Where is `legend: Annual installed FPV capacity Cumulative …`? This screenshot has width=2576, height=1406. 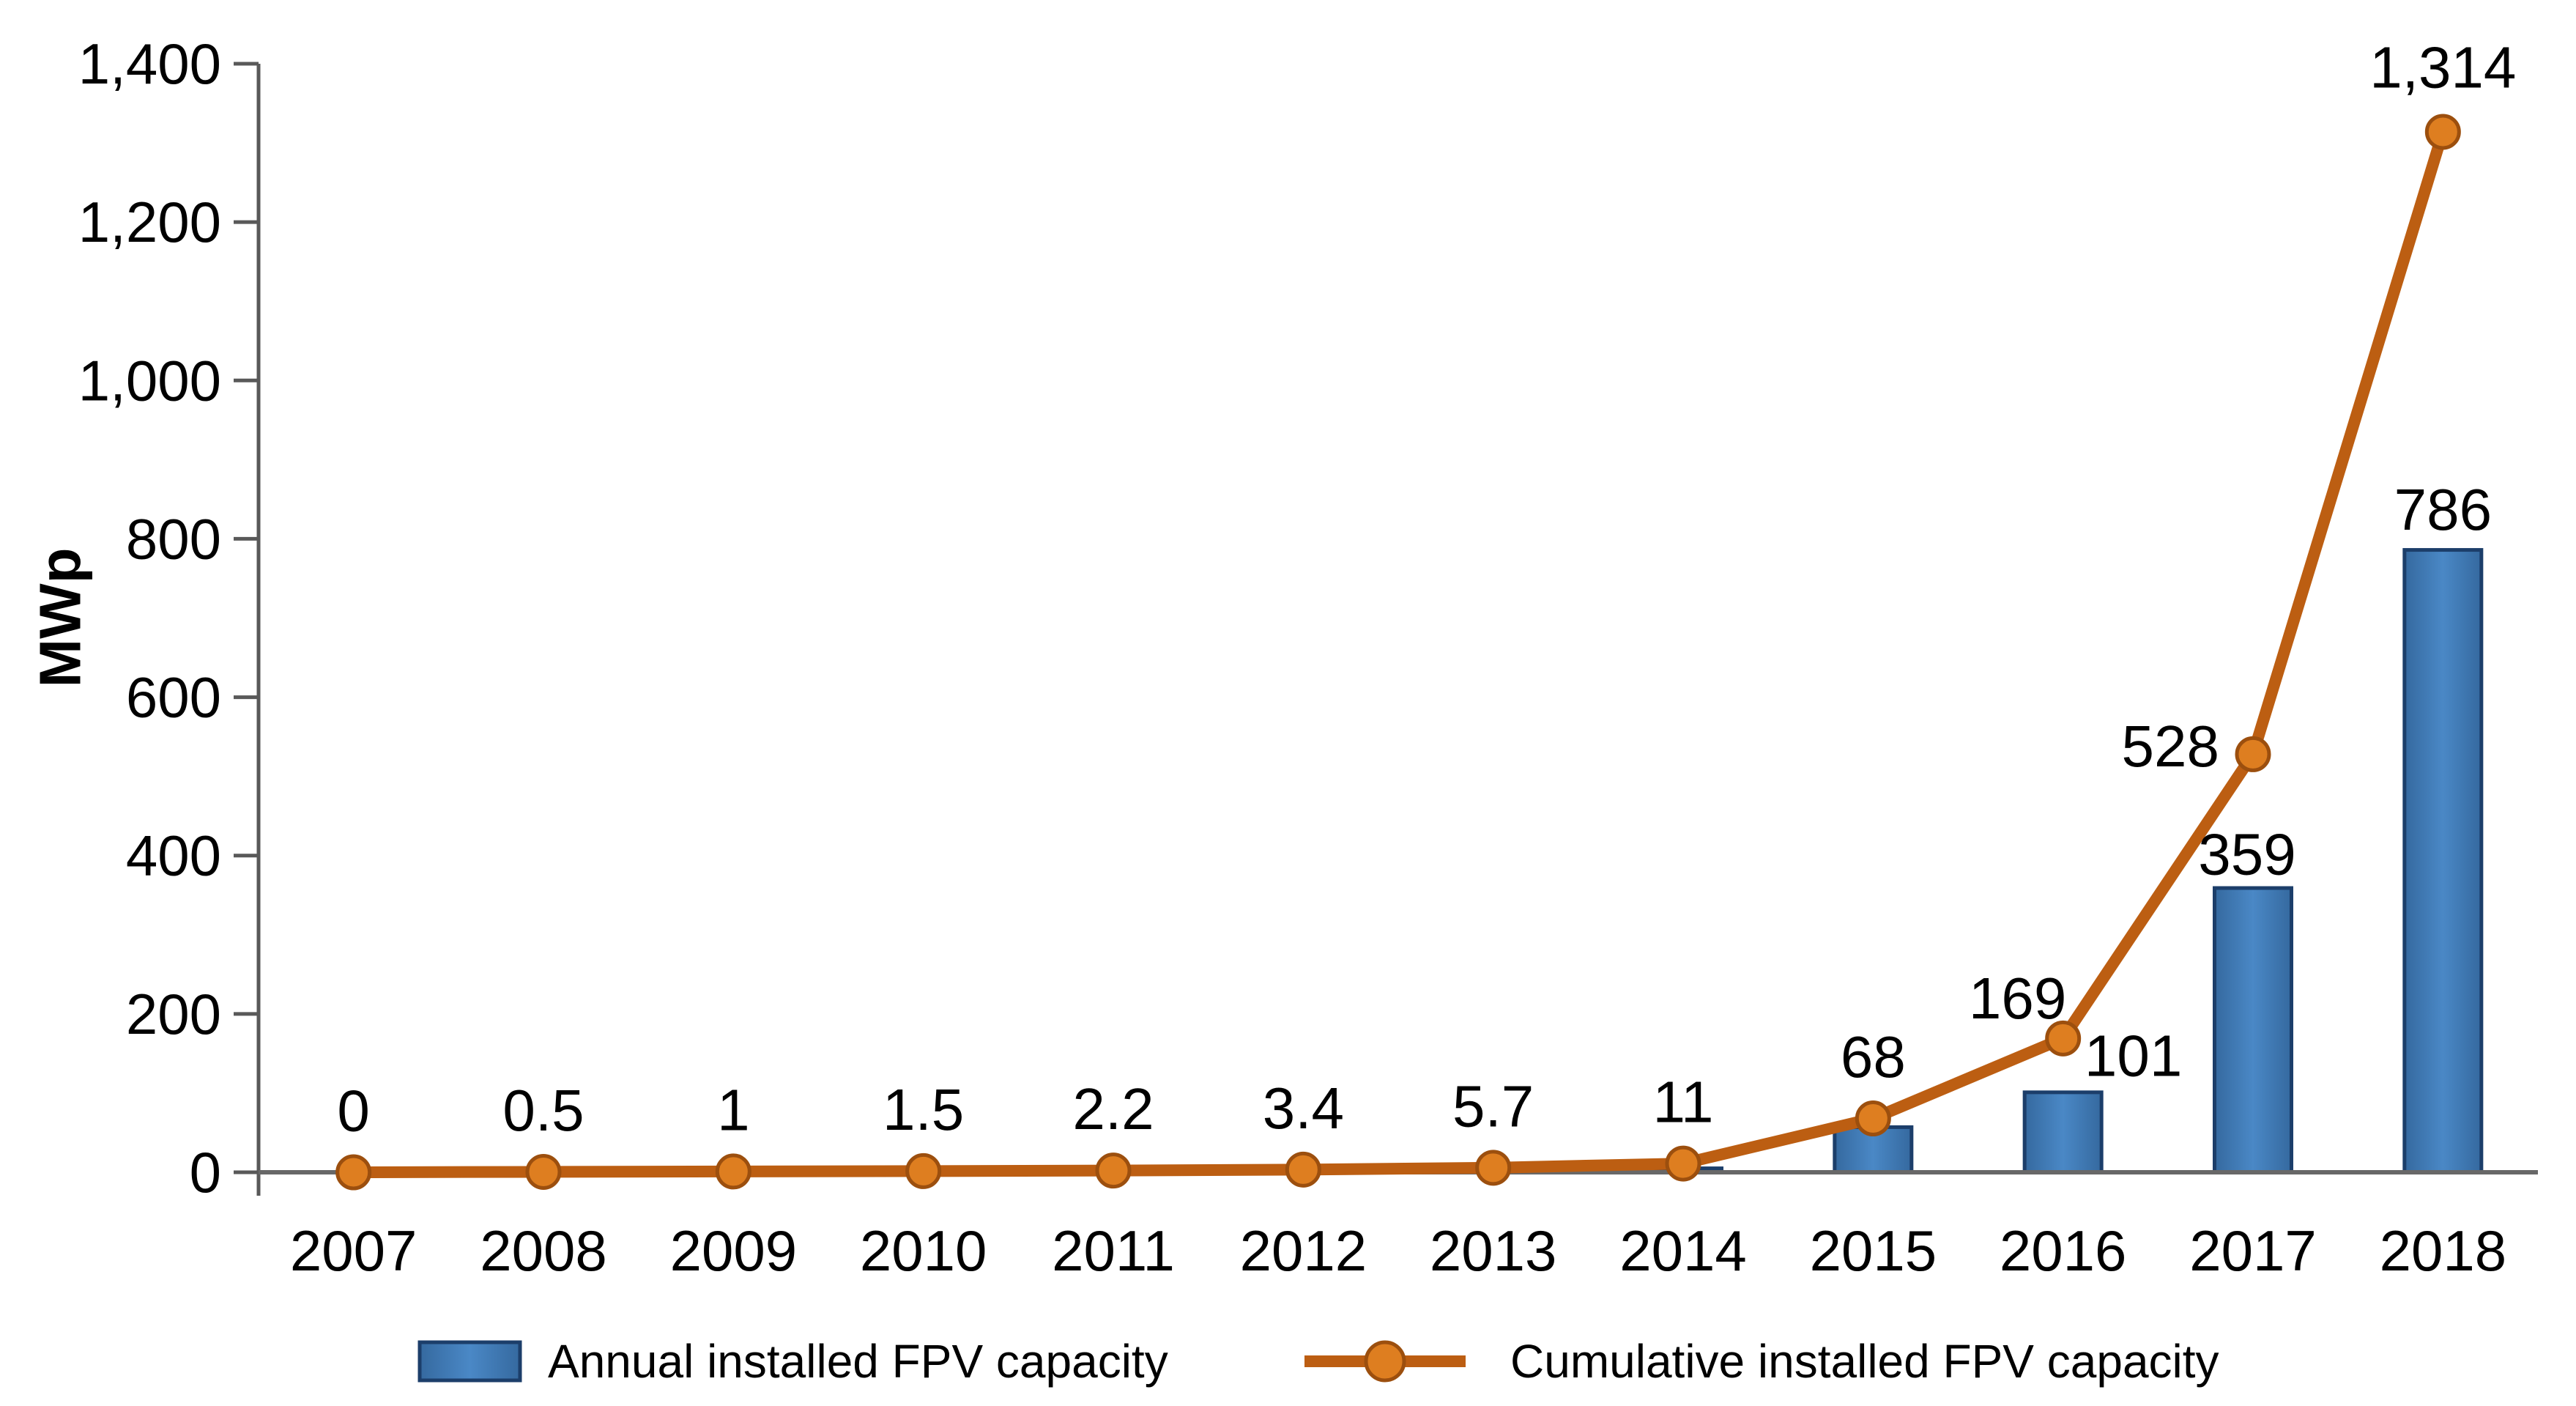
legend: Annual installed FPV capacity Cumulative … is located at coordinates (1318, 1361).